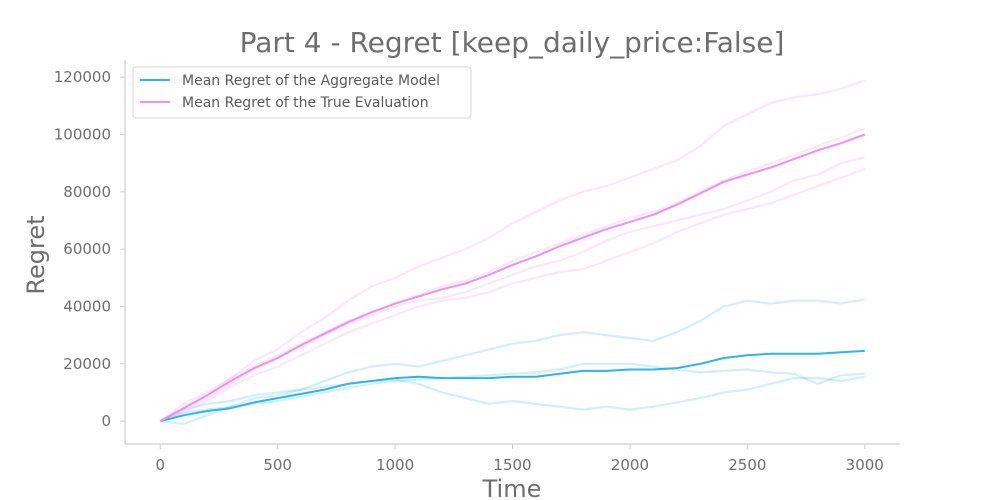  What do you see at coordinates (512, 487) in the screenshot?
I see `x-axis-label: Time` at bounding box center [512, 487].